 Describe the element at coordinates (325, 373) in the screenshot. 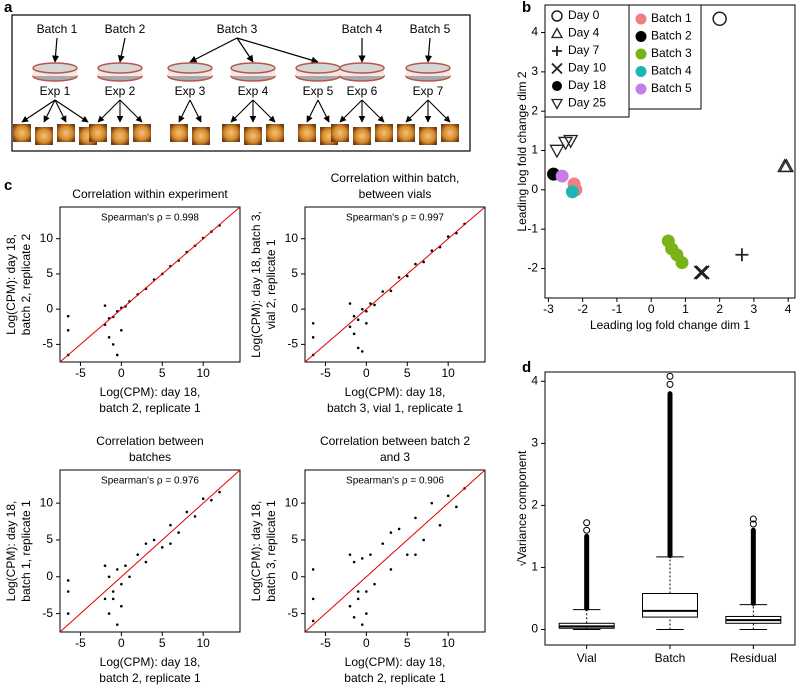

I see `x-tick-label: -5` at that location.